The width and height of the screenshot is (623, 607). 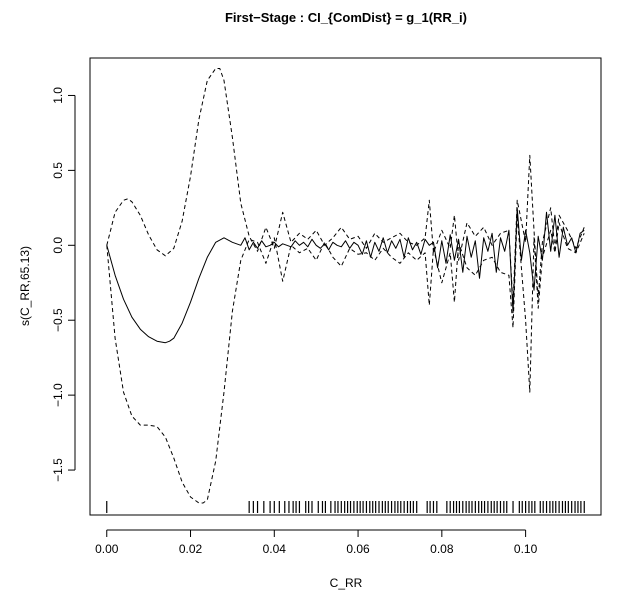 I want to click on y-axis-title: s(C_RR,65.13), so click(x=25, y=286).